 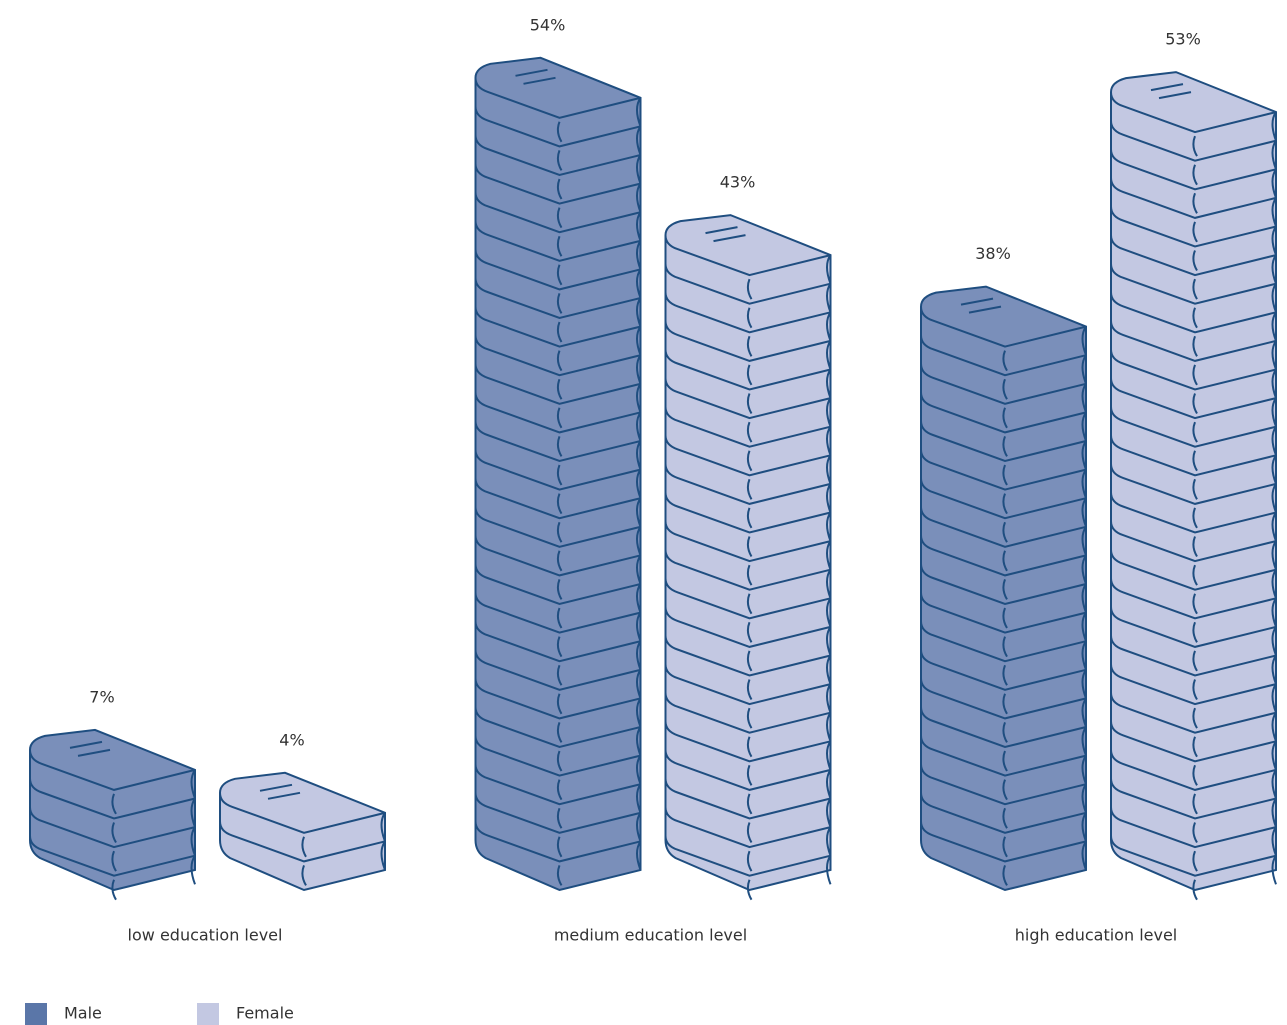 I want to click on stack-body, so click(x=748, y=553).